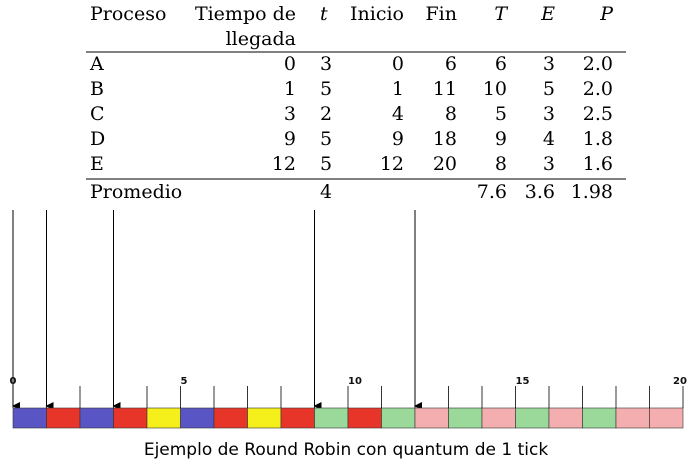 The image size is (692, 468). I want to click on cell-E-1: 5, so click(549, 89).